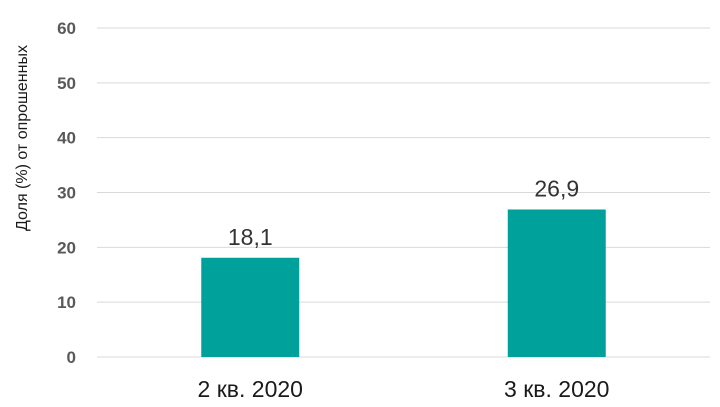  I want to click on x-category-label-1: 2 кв. 2020, so click(250, 389).